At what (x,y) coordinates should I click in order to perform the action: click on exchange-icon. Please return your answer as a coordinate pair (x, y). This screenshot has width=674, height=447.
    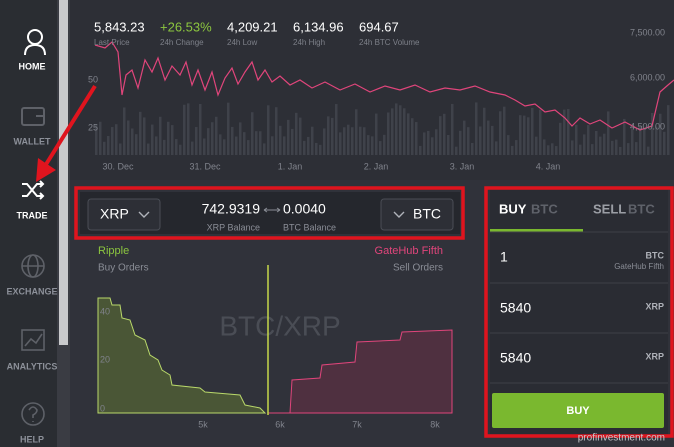
    Looking at the image, I should click on (33, 266).